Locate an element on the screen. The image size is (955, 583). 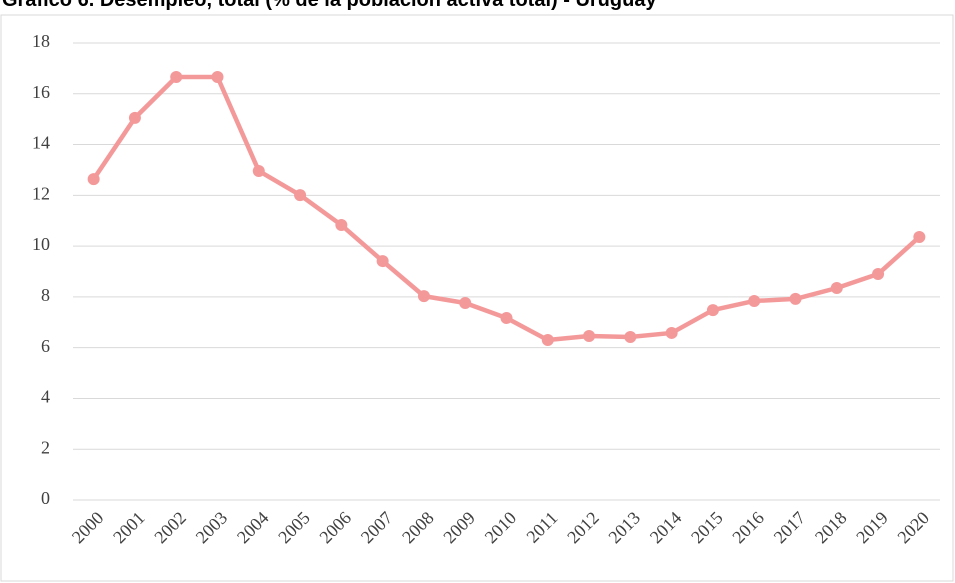
y-tick-label: 10 is located at coordinates (41, 244).